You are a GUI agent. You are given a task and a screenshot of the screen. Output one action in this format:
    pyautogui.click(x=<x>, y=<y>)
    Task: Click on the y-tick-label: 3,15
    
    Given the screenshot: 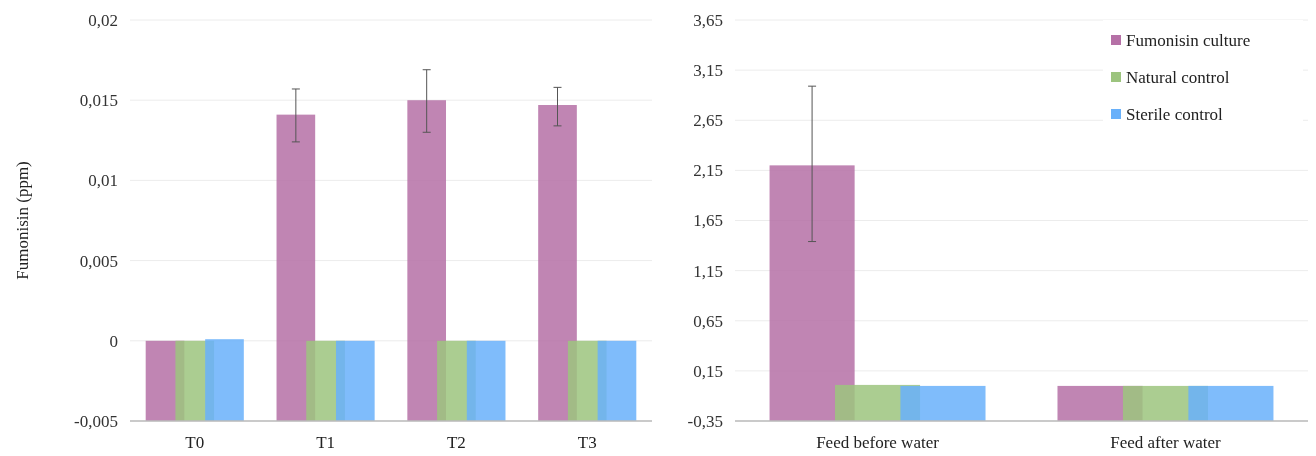 What is the action you would take?
    pyautogui.click(x=708, y=71)
    